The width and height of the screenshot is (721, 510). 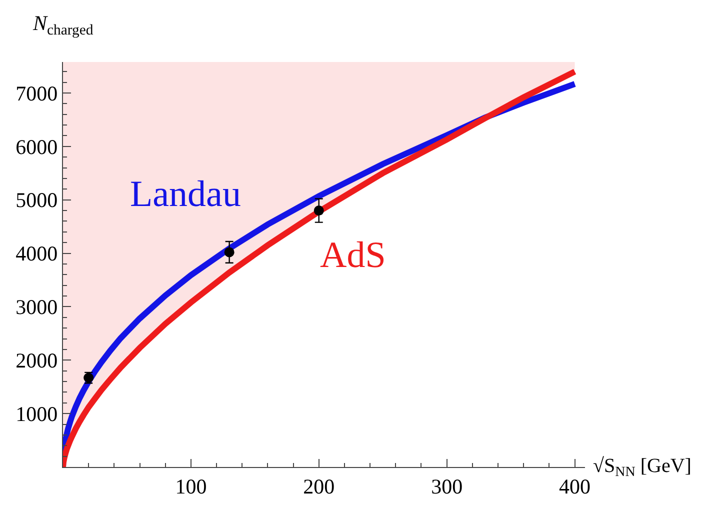 What do you see at coordinates (191, 486) in the screenshot?
I see `x-tick-label: 100` at bounding box center [191, 486].